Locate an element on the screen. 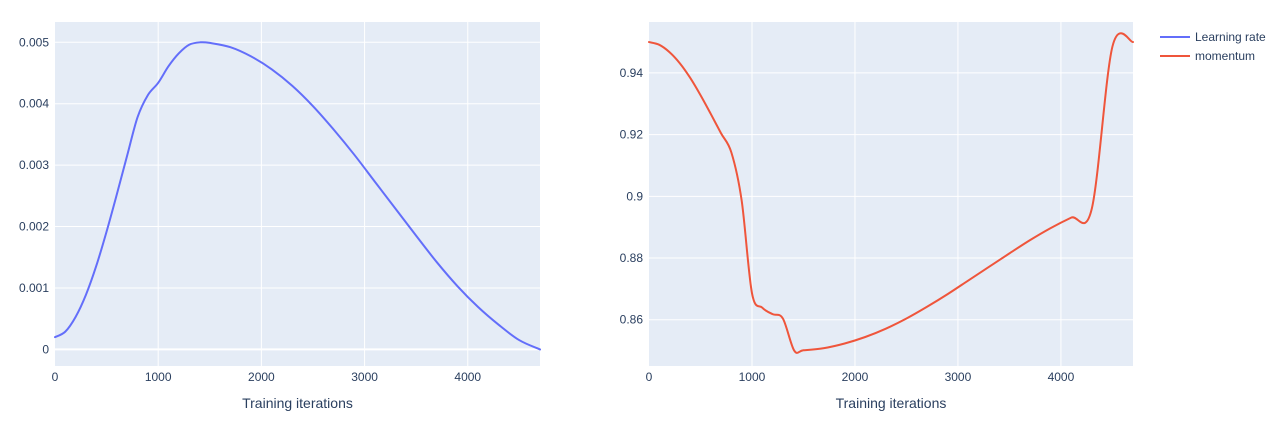 The width and height of the screenshot is (1287, 443). y-tick-label: 0.9 is located at coordinates (634, 196).